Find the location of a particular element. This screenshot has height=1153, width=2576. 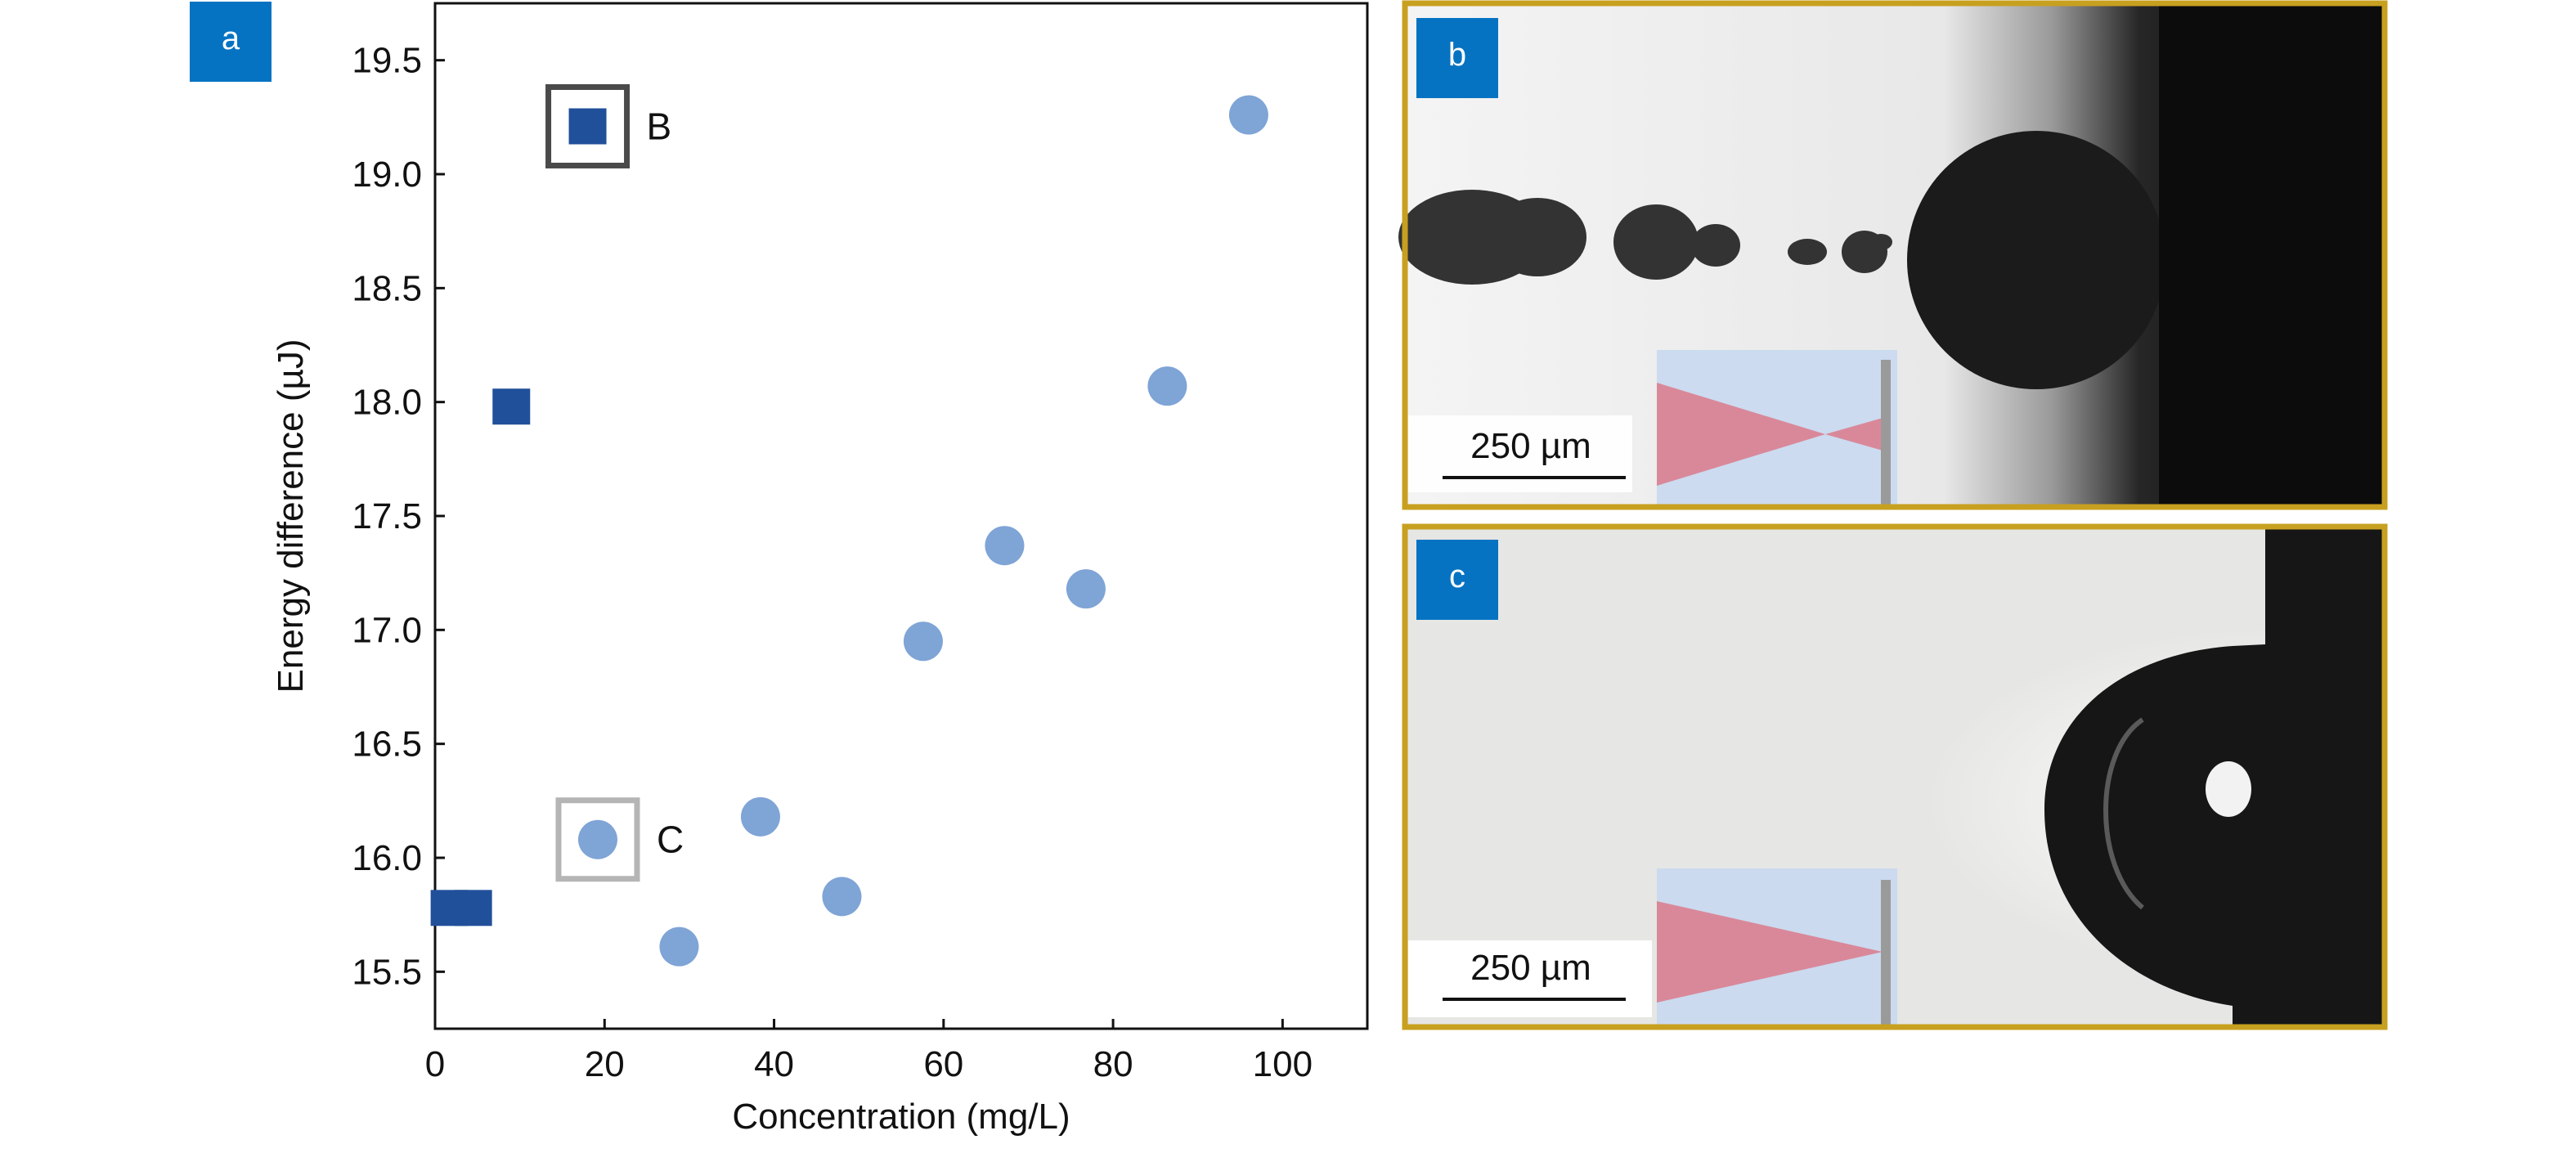

inset-schematic-b is located at coordinates (1777, 429).